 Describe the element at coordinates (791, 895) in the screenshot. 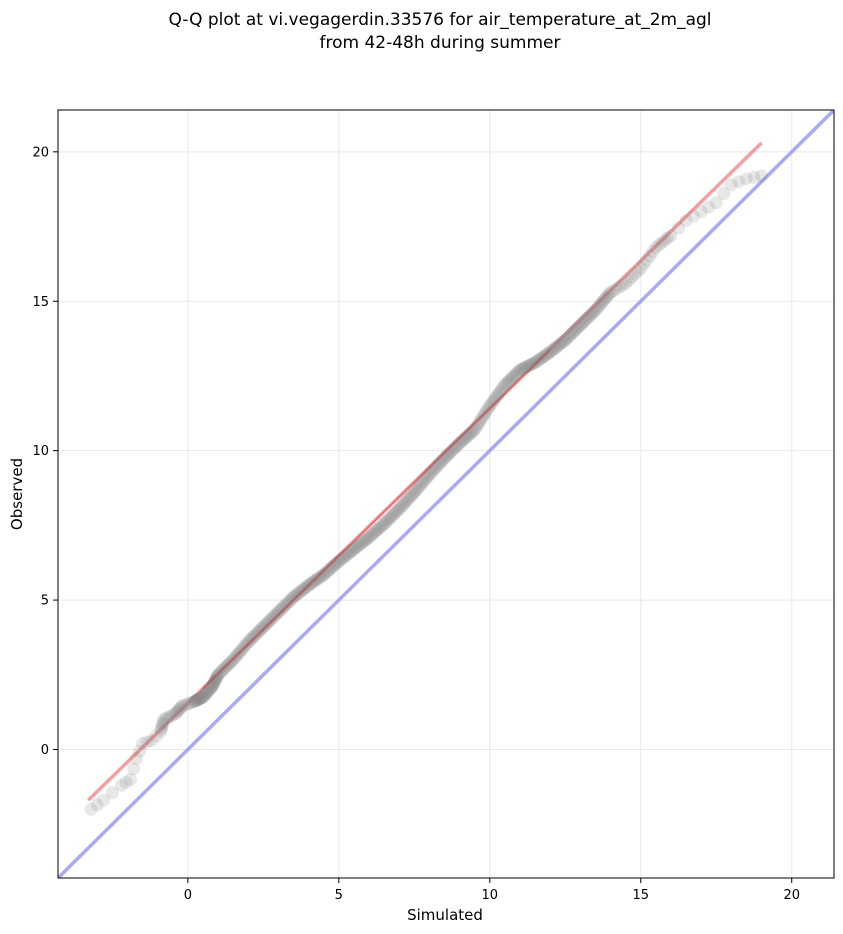

I see `x-tick-label-4: 20` at that location.